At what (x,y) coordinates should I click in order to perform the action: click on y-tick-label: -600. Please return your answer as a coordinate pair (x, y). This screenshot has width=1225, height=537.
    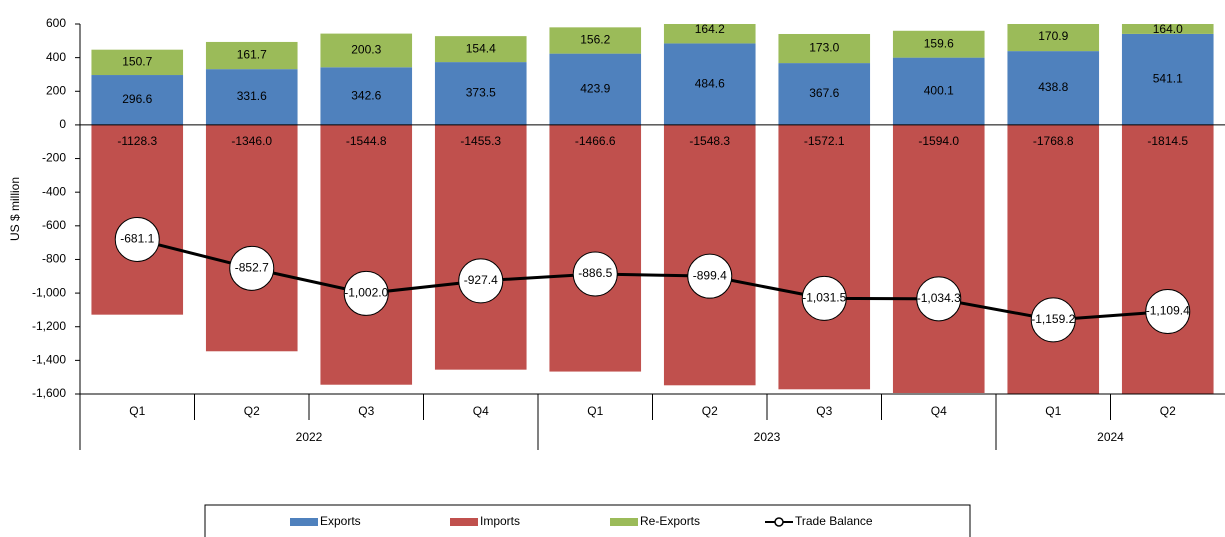
    Looking at the image, I should click on (54, 225).